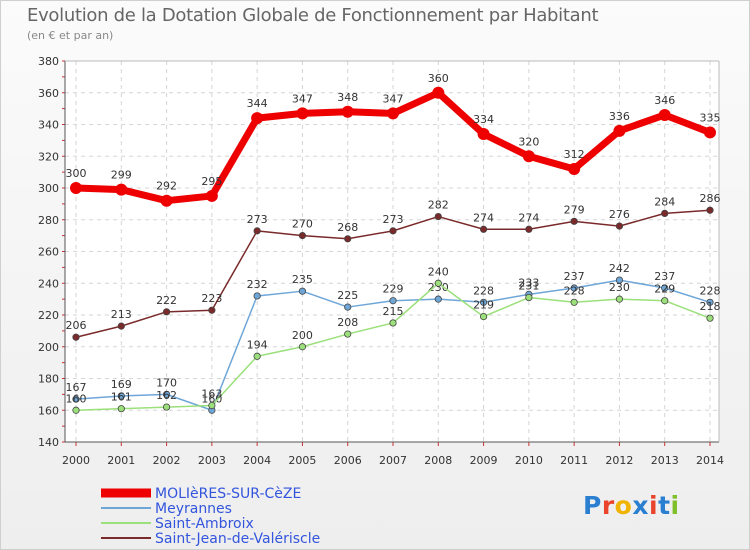  I want to click on y-tick-label: 360, so click(48, 93).